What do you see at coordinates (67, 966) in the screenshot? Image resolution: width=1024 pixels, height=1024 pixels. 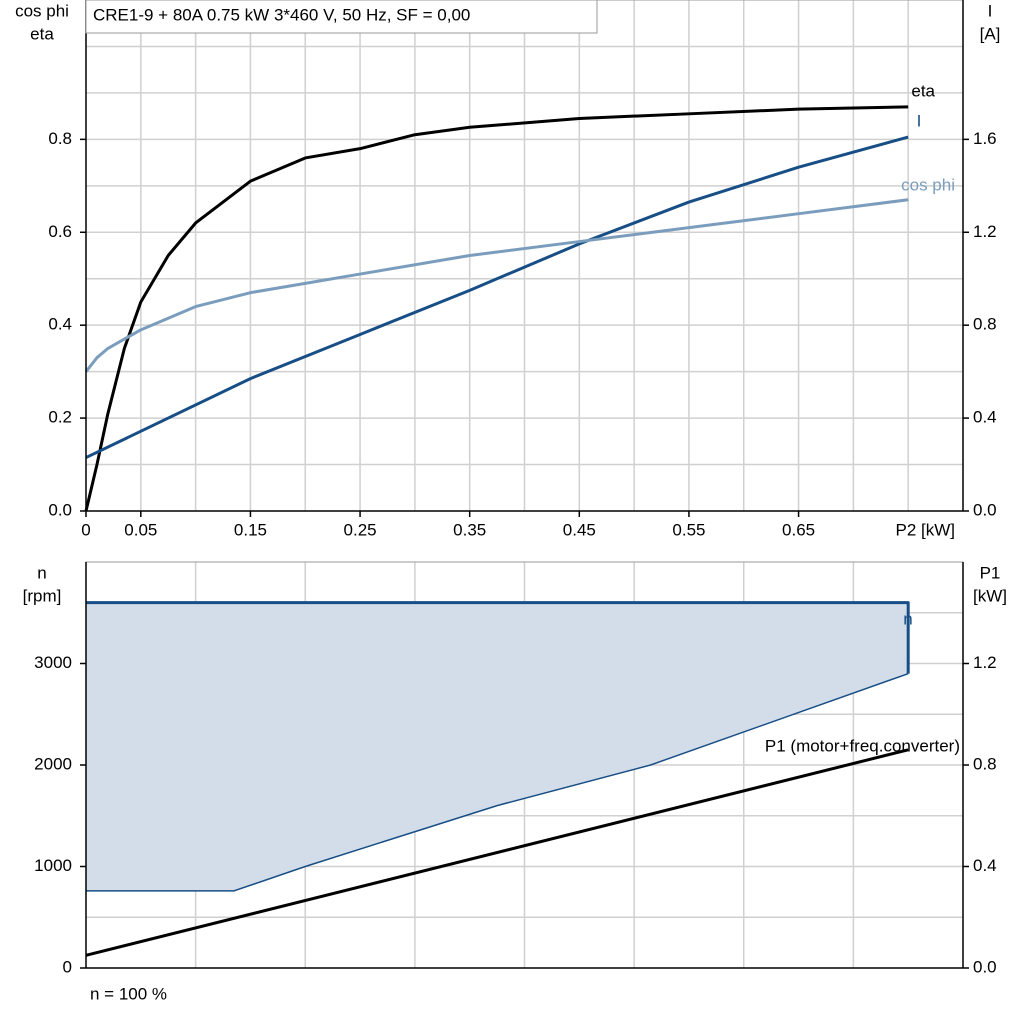 I see `y-tick-label: 0` at bounding box center [67, 966].